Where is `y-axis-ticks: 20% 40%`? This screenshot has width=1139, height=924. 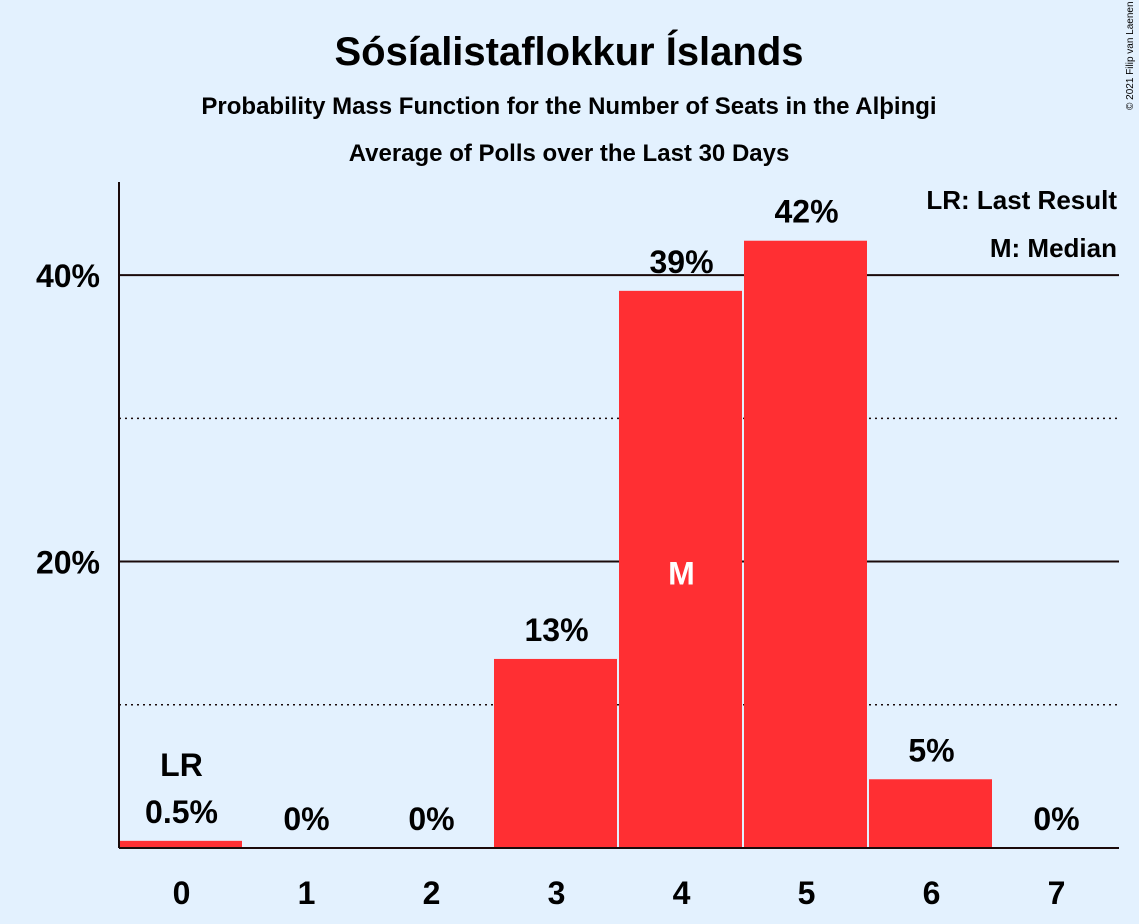 y-axis-ticks: 20% 40% is located at coordinates (68, 419).